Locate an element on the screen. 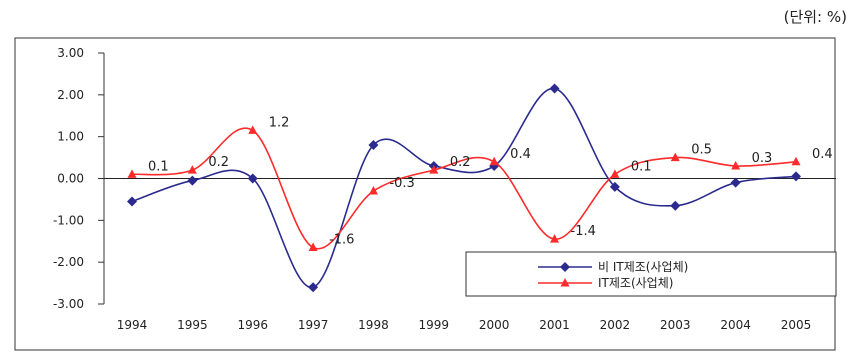  x-tick-label: 1999 is located at coordinates (434, 325).